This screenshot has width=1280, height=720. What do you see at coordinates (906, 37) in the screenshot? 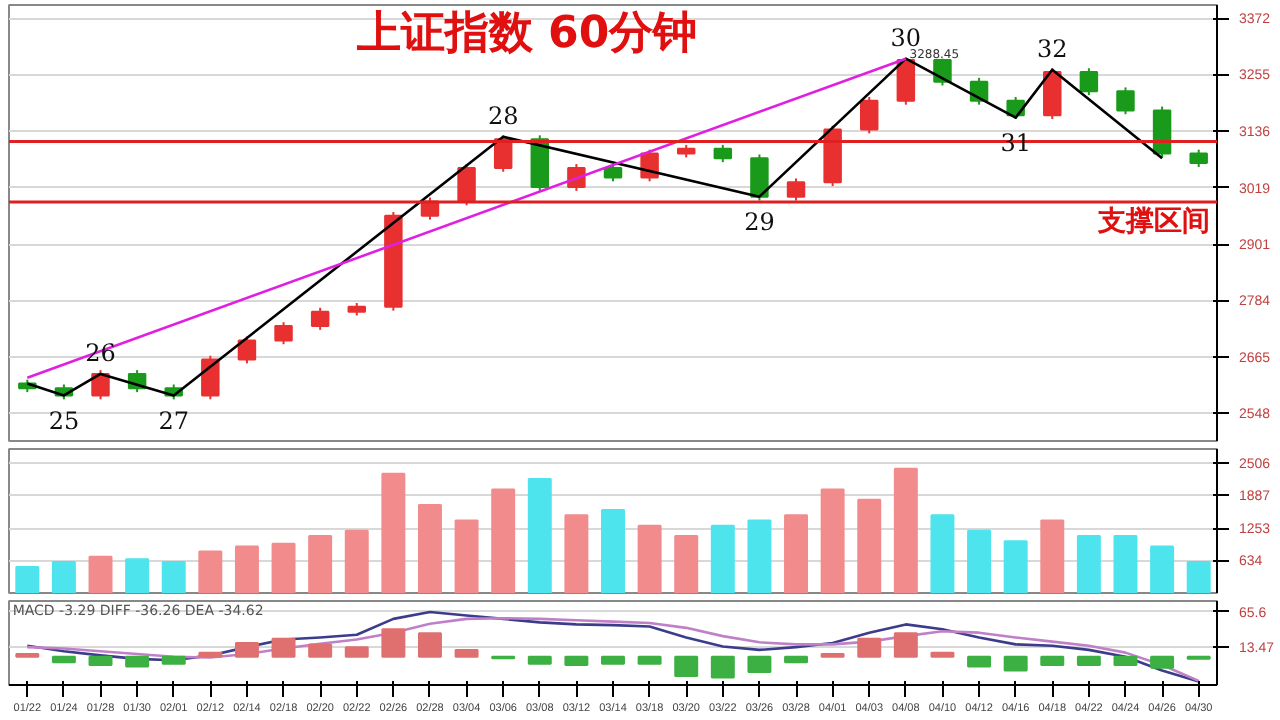
I see `annotation: 30` at bounding box center [906, 37].